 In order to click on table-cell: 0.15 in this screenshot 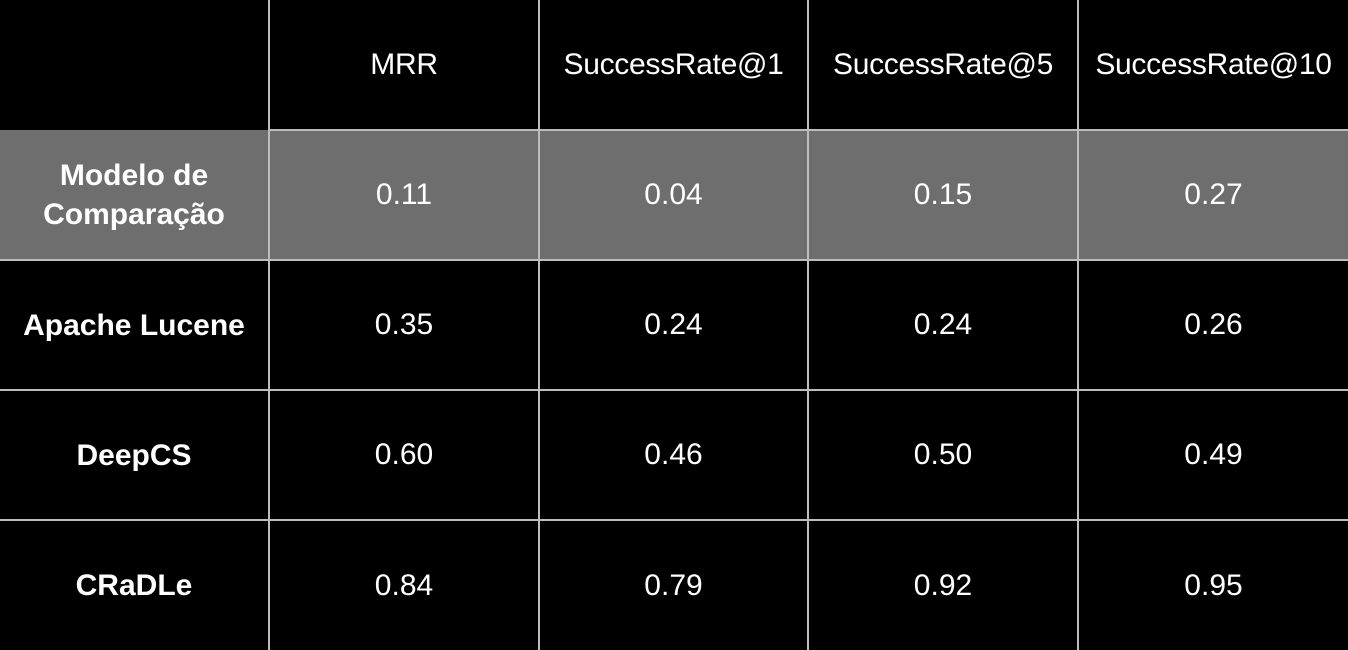, I will do `click(943, 195)`.